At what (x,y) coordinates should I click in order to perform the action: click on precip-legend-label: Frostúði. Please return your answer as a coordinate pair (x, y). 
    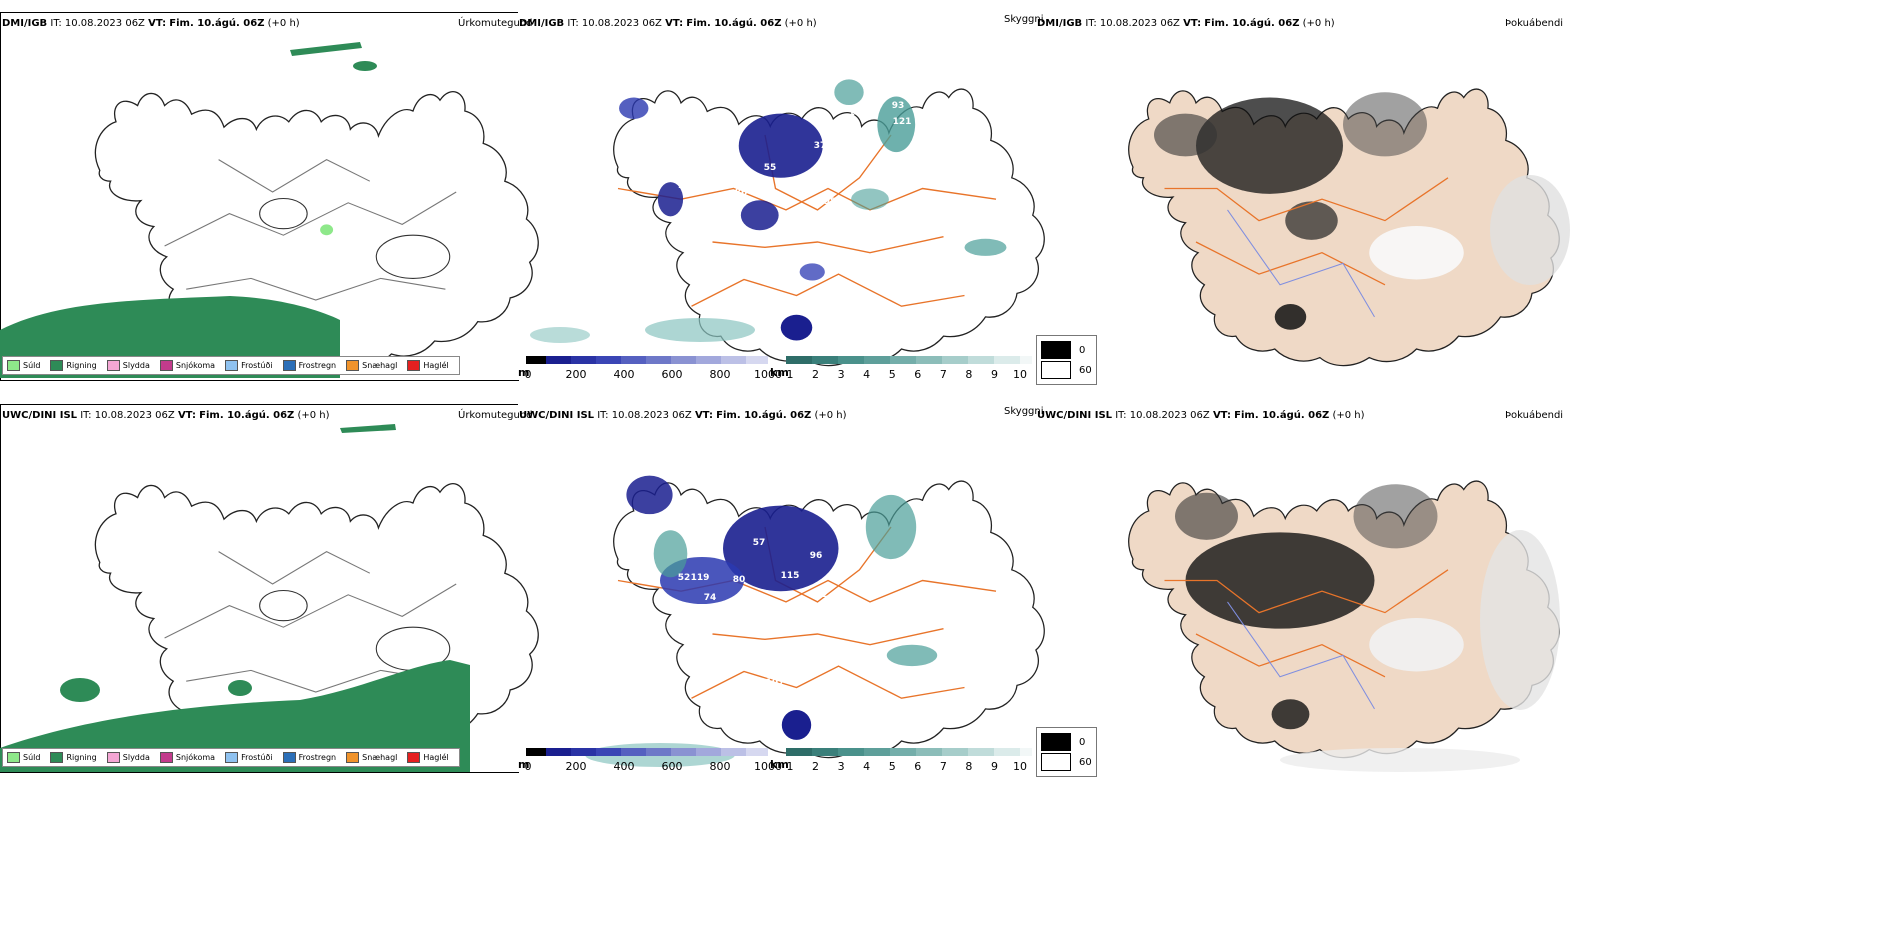
    Looking at the image, I should click on (257, 757).